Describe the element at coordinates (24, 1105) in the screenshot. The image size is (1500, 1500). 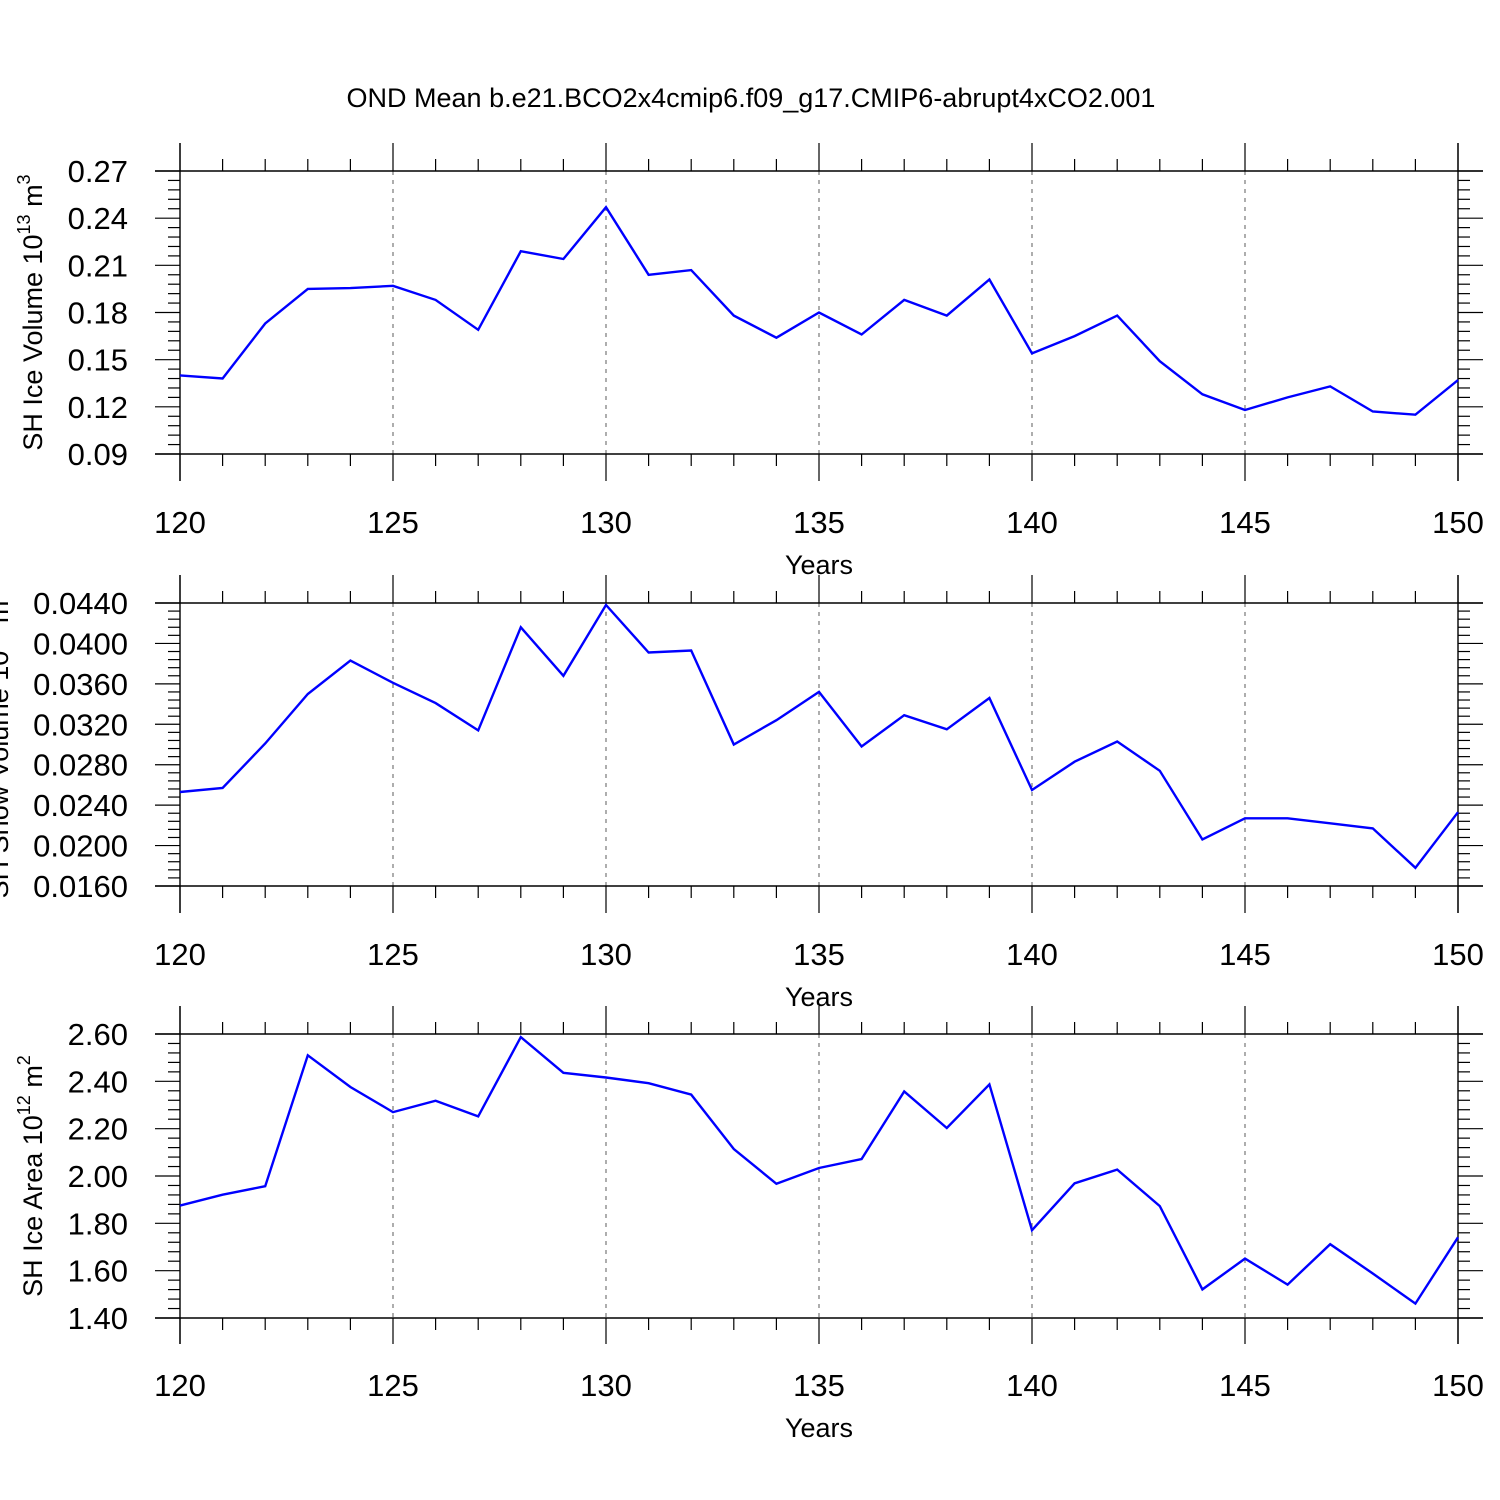
I see `y-axis-title-sup: 12` at that location.